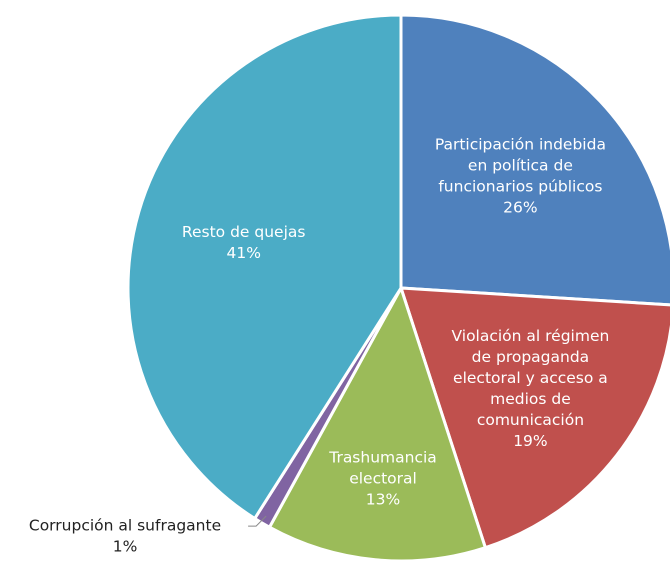 This screenshot has height=565, width=670. I want to click on slice-label-line: medios de, so click(530, 398).